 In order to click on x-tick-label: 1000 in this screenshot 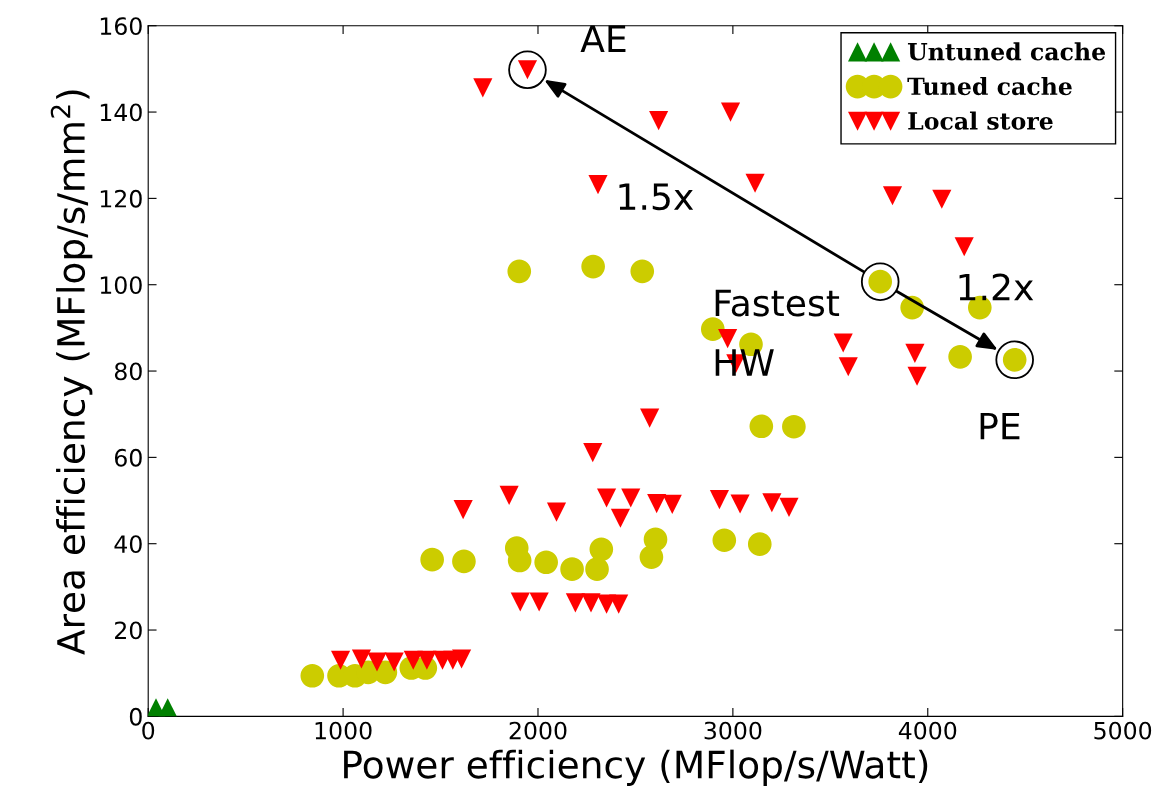, I will do `click(343, 730)`.